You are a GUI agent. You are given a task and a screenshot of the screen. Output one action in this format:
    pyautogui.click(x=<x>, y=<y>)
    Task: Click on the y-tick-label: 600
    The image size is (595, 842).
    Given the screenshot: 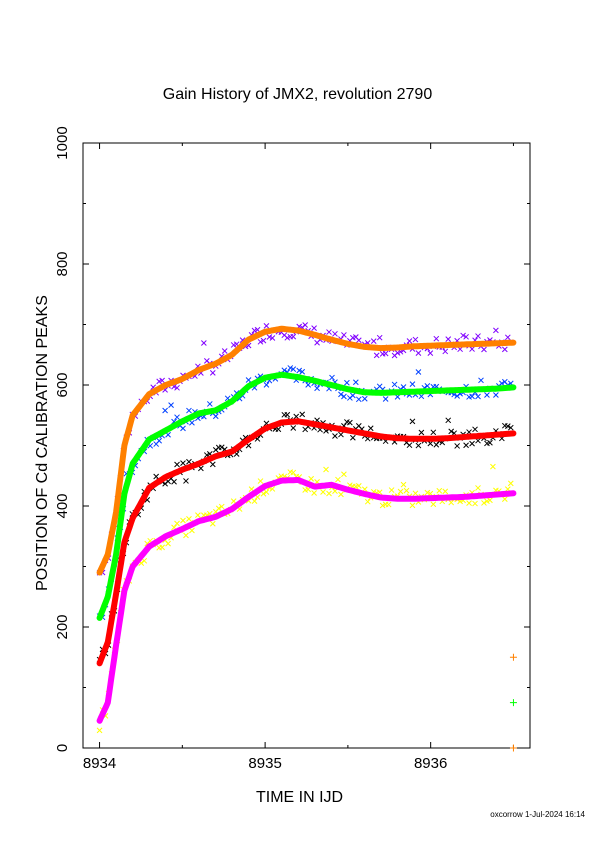 What is the action you would take?
    pyautogui.click(x=62, y=384)
    